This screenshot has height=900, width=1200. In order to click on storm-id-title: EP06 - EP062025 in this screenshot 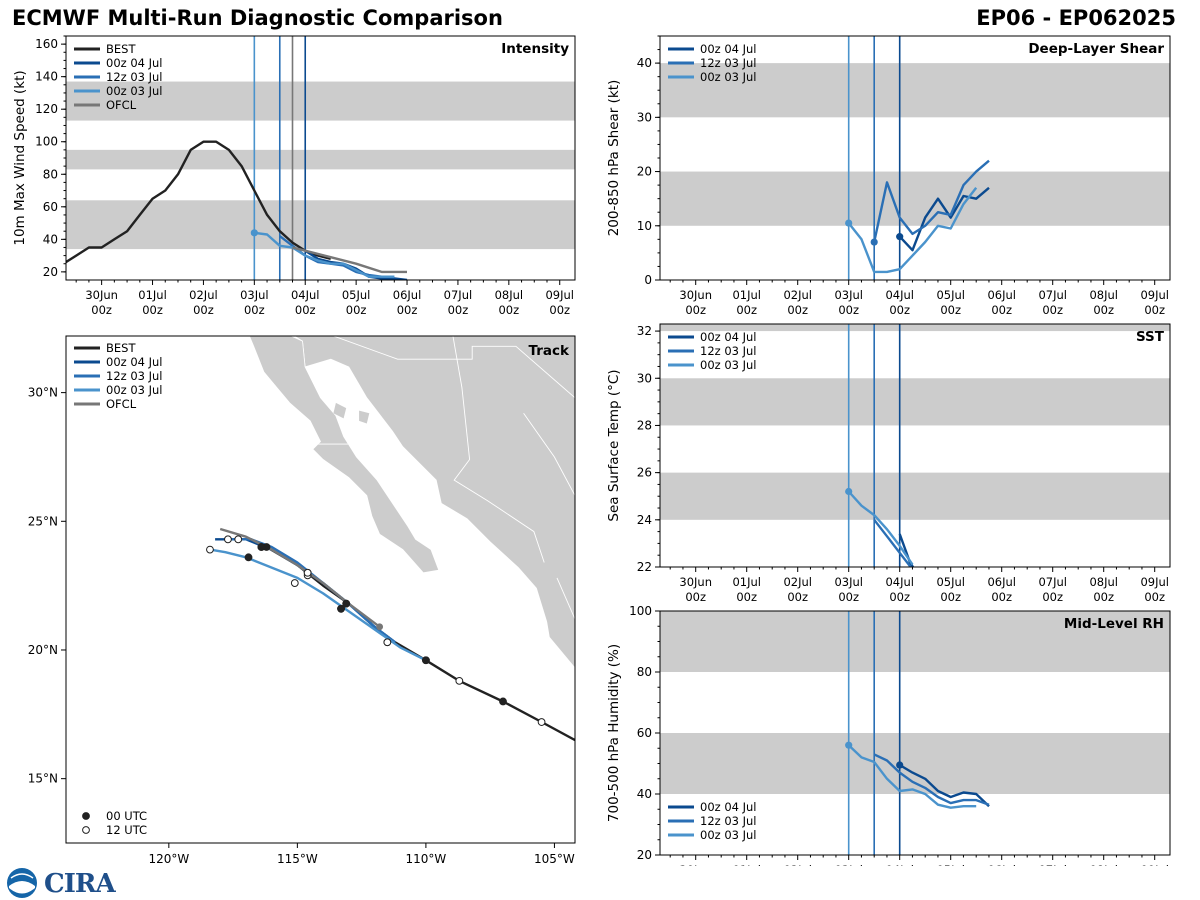, I will do `click(1076, 18)`.